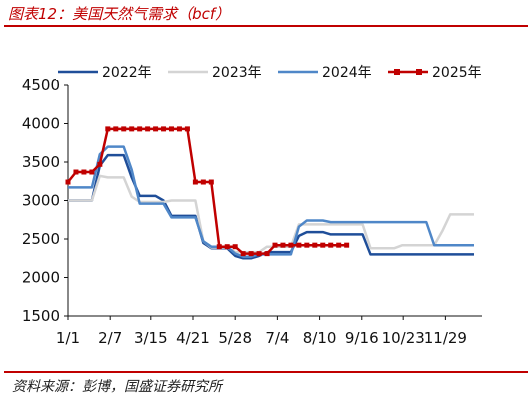 Image resolution: width=532 pixels, height=400 pixels. Describe the element at coordinates (362, 338) in the screenshot. I see `x-tick-label: 9/16` at that location.